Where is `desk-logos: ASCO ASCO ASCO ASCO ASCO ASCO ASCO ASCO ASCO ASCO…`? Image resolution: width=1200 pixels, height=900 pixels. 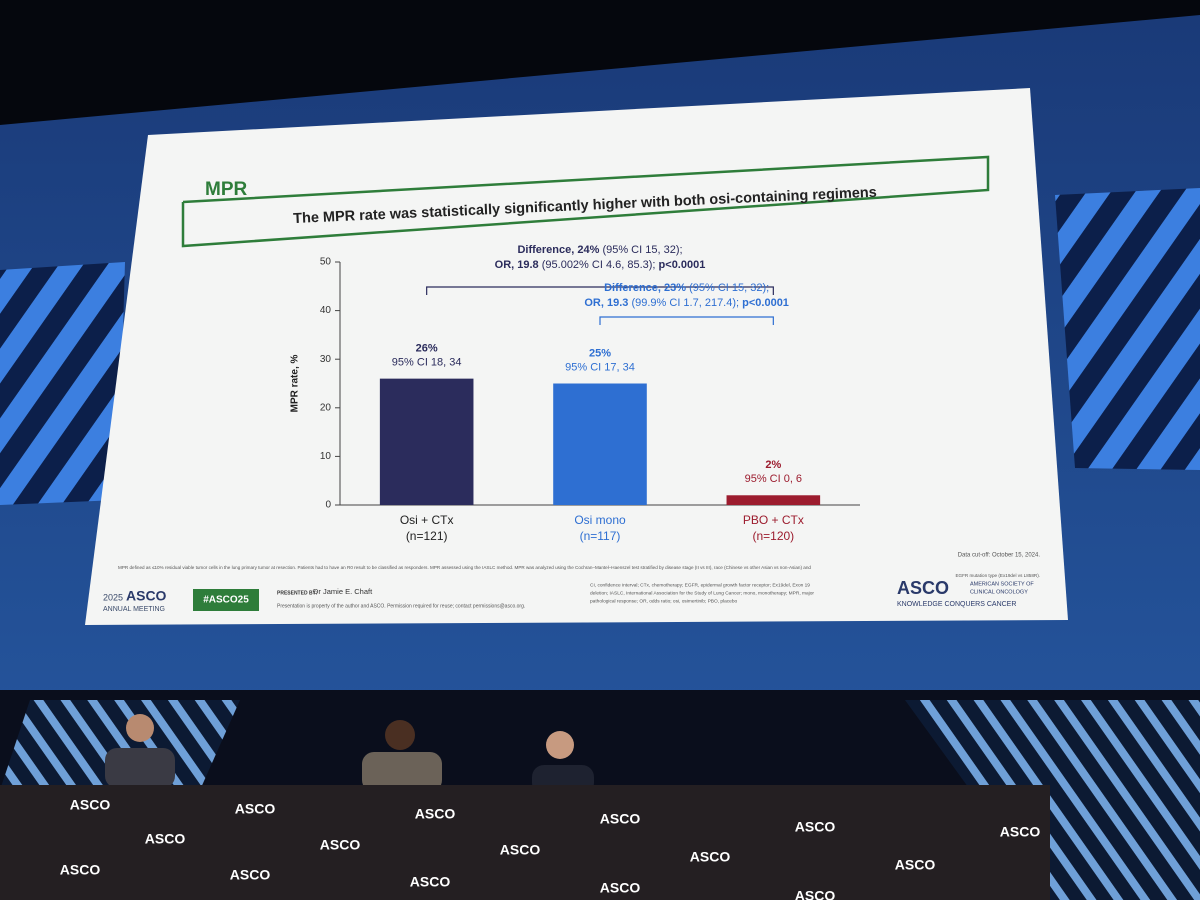
desk-logos: ASCO ASCO ASCO ASCO ASCO ASCO ASCO ASCO ASCO ASCO… is located at coordinates (550, 848).